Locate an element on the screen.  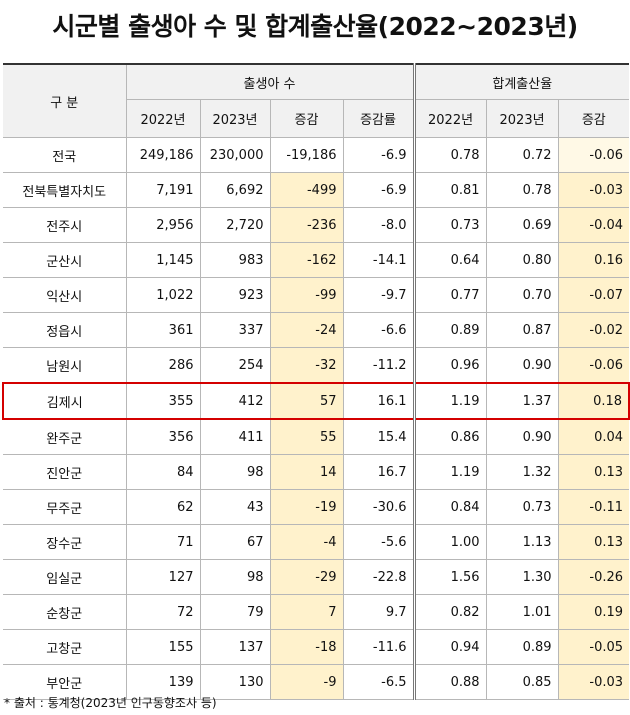
cell-b2022: 155 is located at coordinates (162, 647).